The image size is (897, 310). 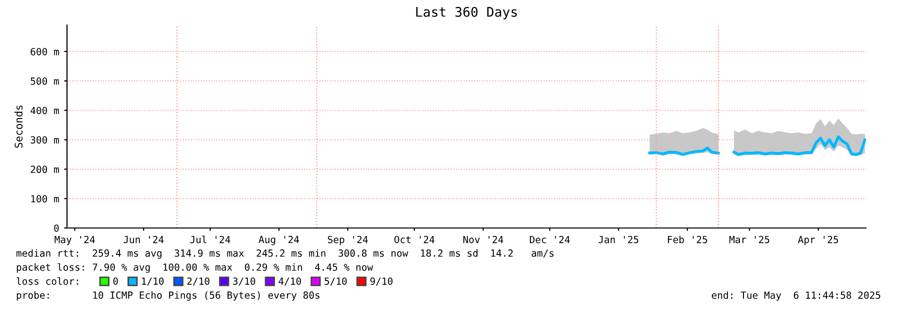 What do you see at coordinates (144, 240) in the screenshot?
I see `x-tick-label: Jun '24` at bounding box center [144, 240].